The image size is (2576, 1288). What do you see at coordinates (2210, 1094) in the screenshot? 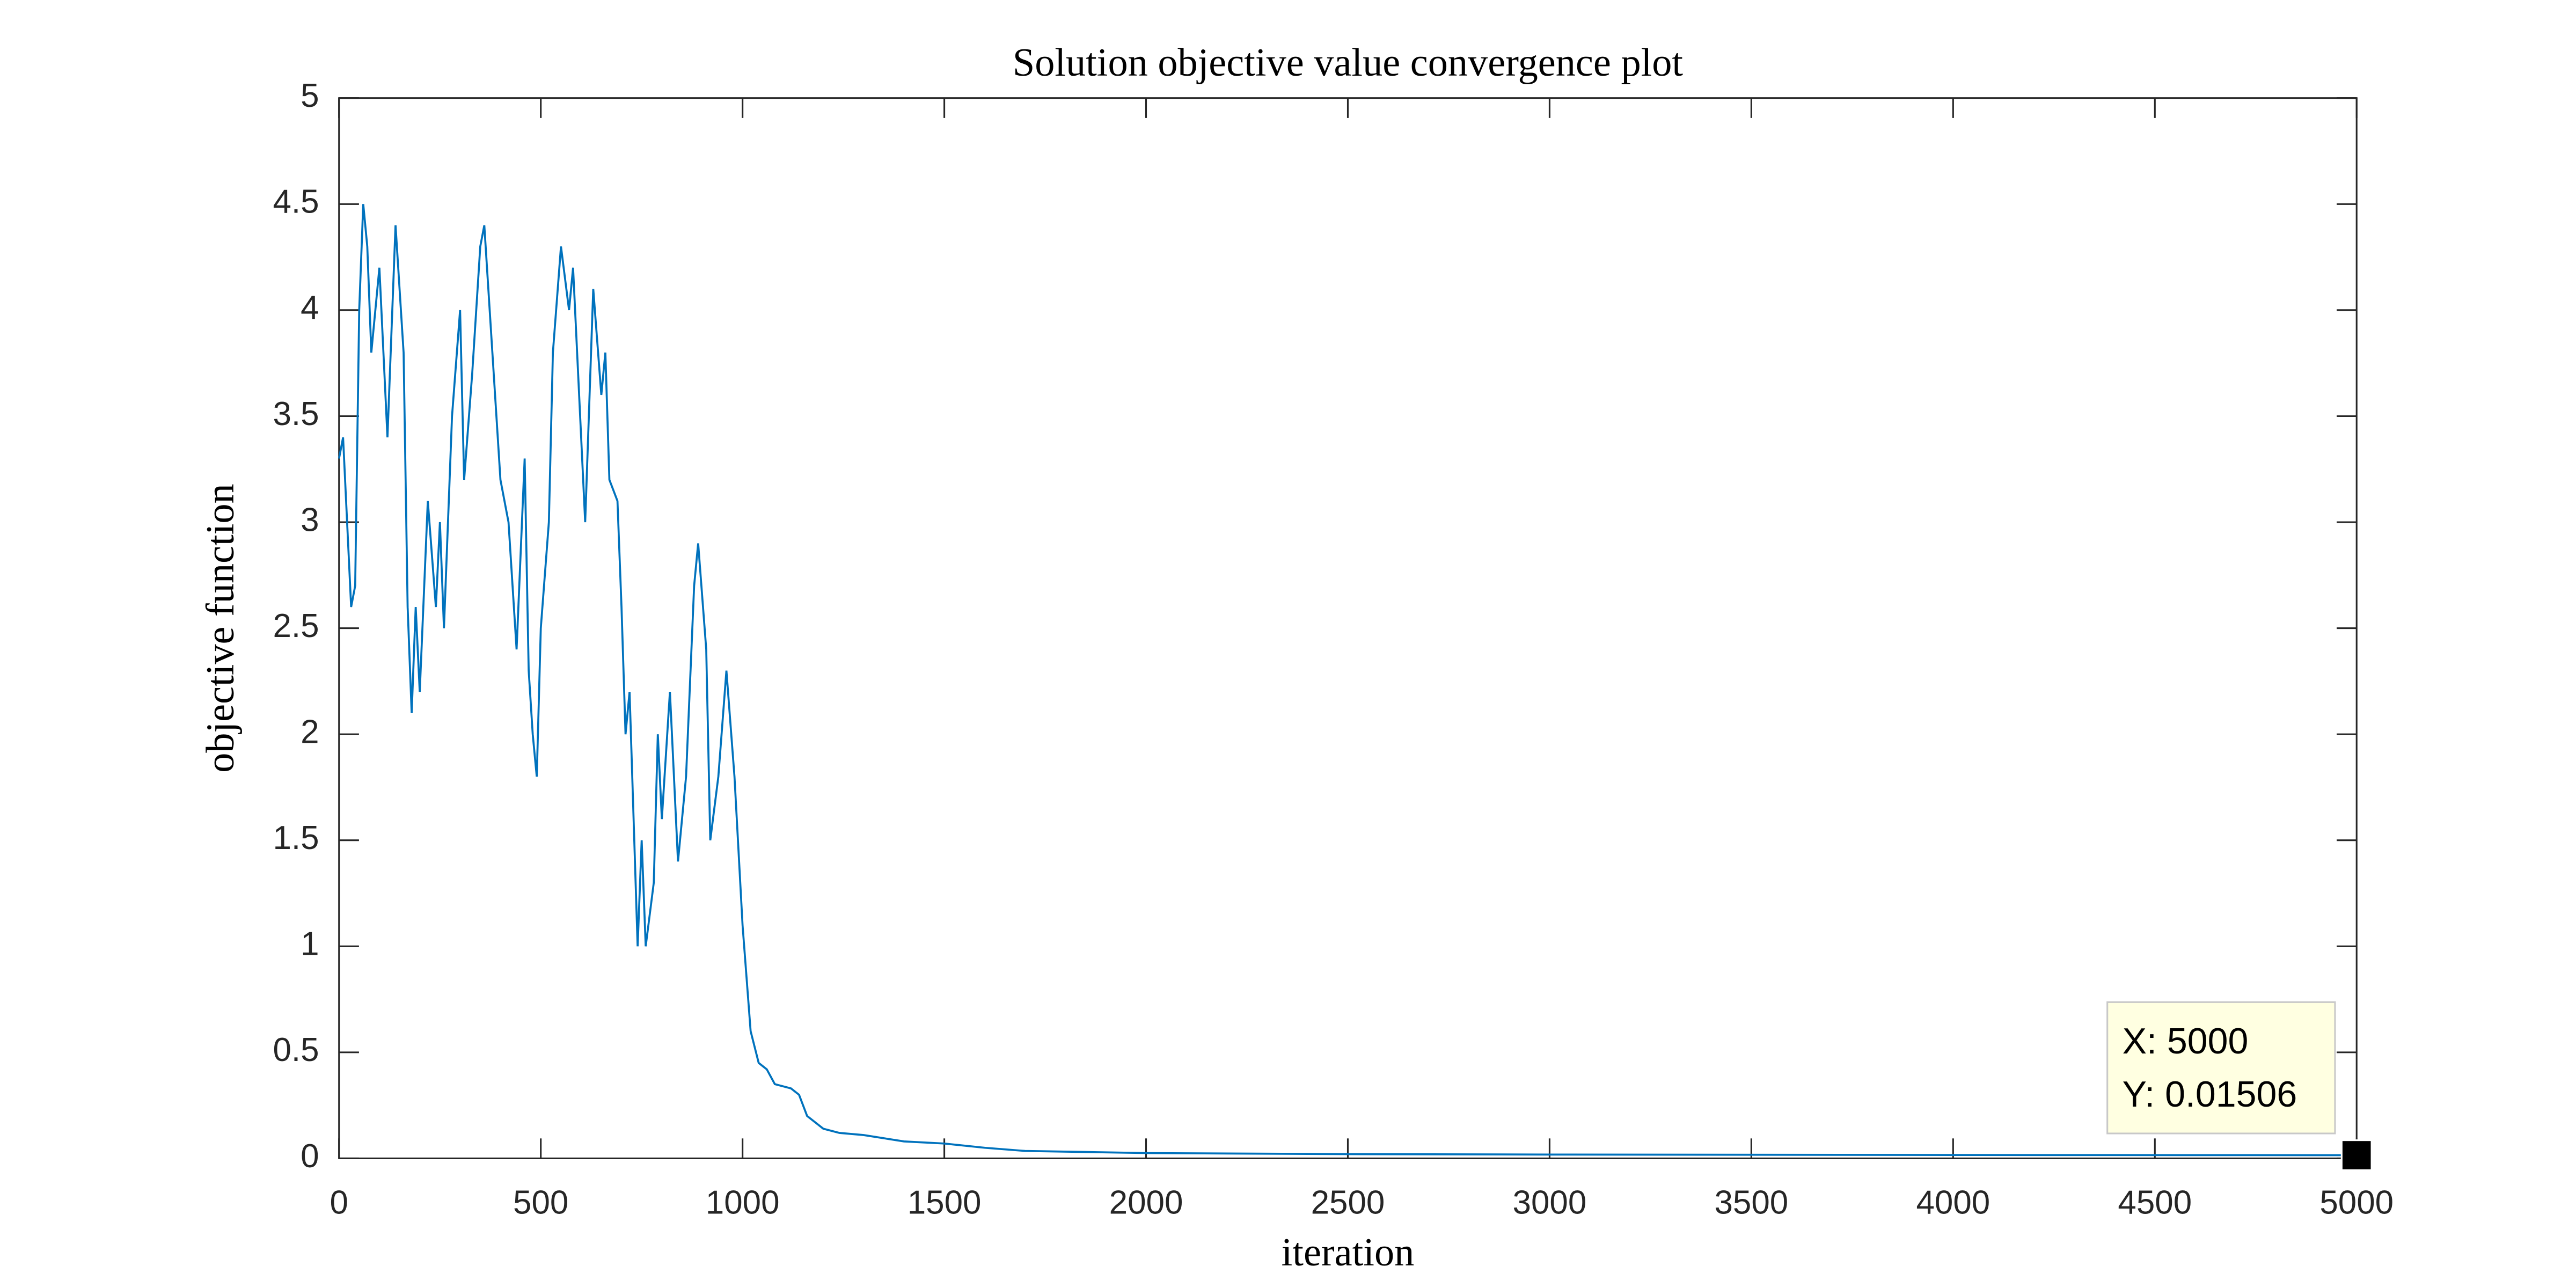
I see `datatip-y-label: Y: 0.01506` at bounding box center [2210, 1094].